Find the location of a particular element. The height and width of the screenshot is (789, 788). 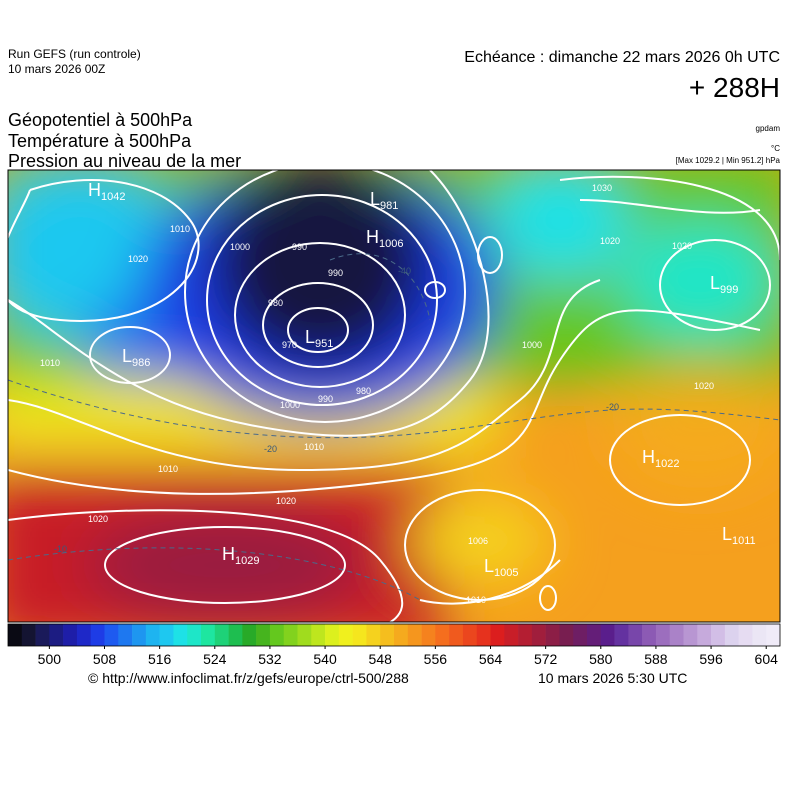

pressure-center: L951 is located at coordinates (319, 338).